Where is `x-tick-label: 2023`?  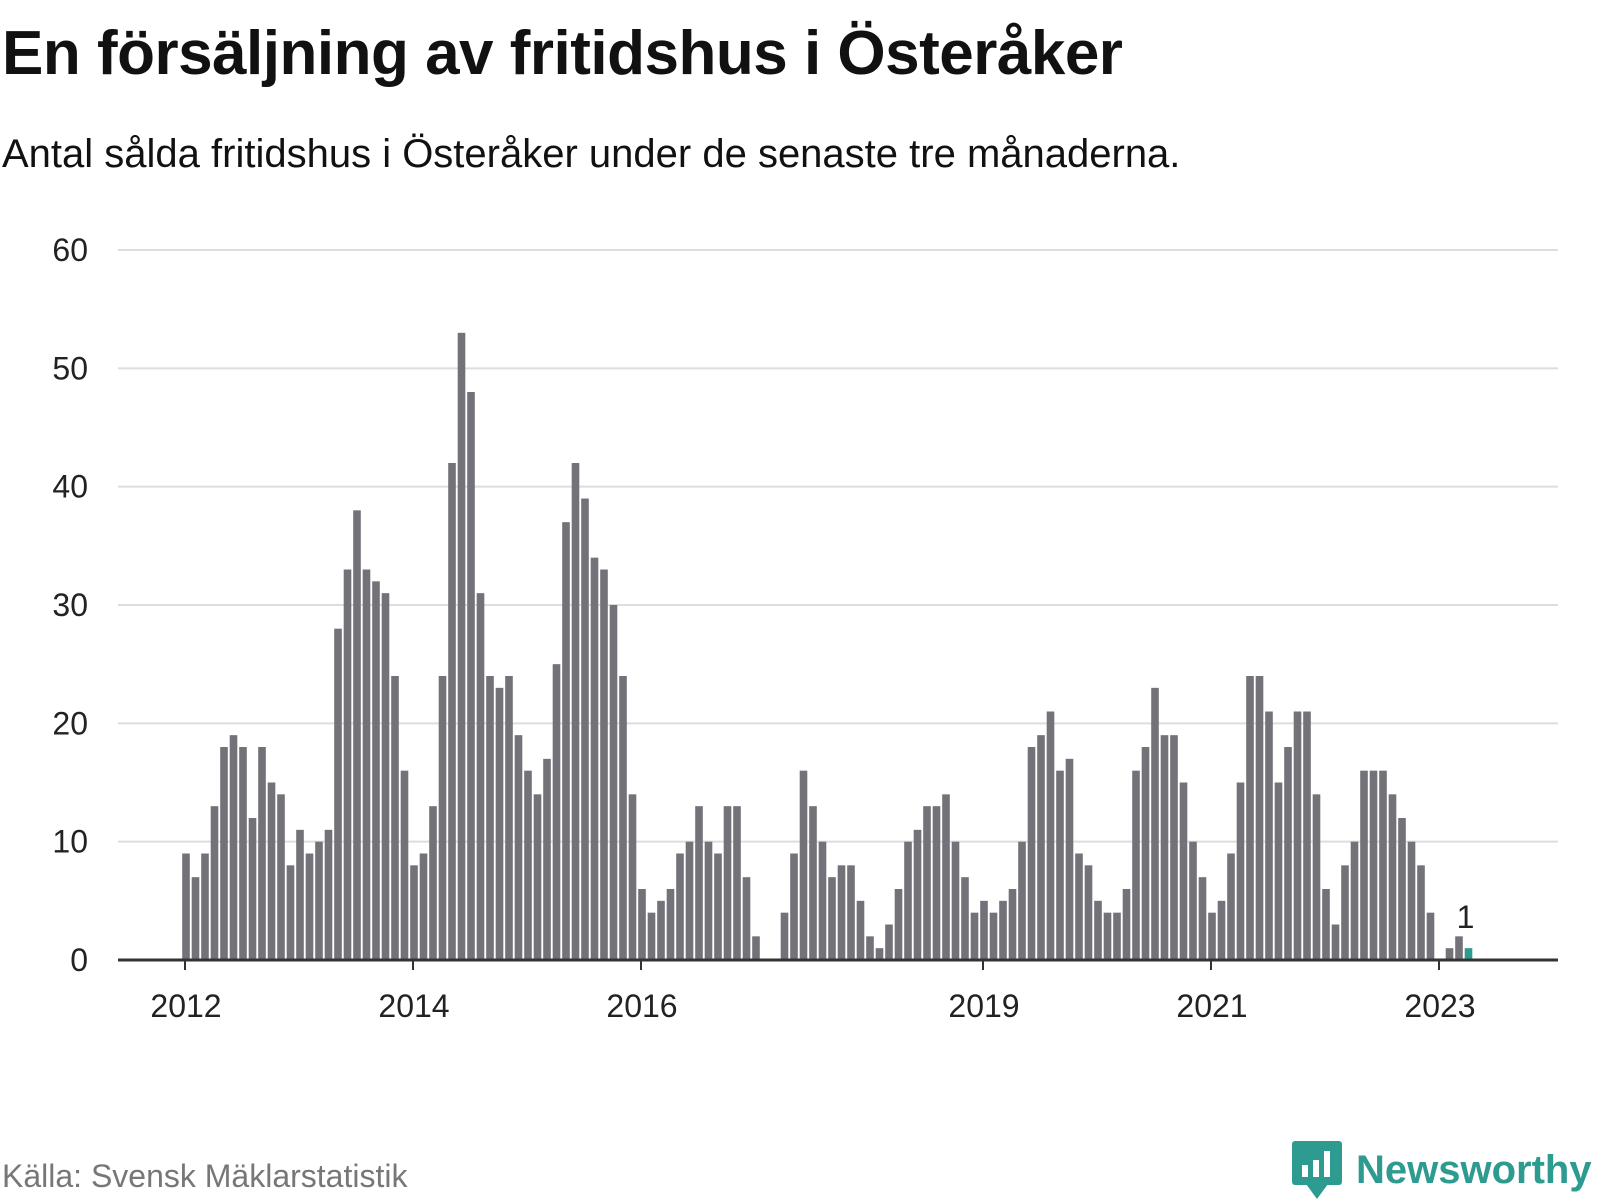
x-tick-label: 2023 is located at coordinates (1439, 1004).